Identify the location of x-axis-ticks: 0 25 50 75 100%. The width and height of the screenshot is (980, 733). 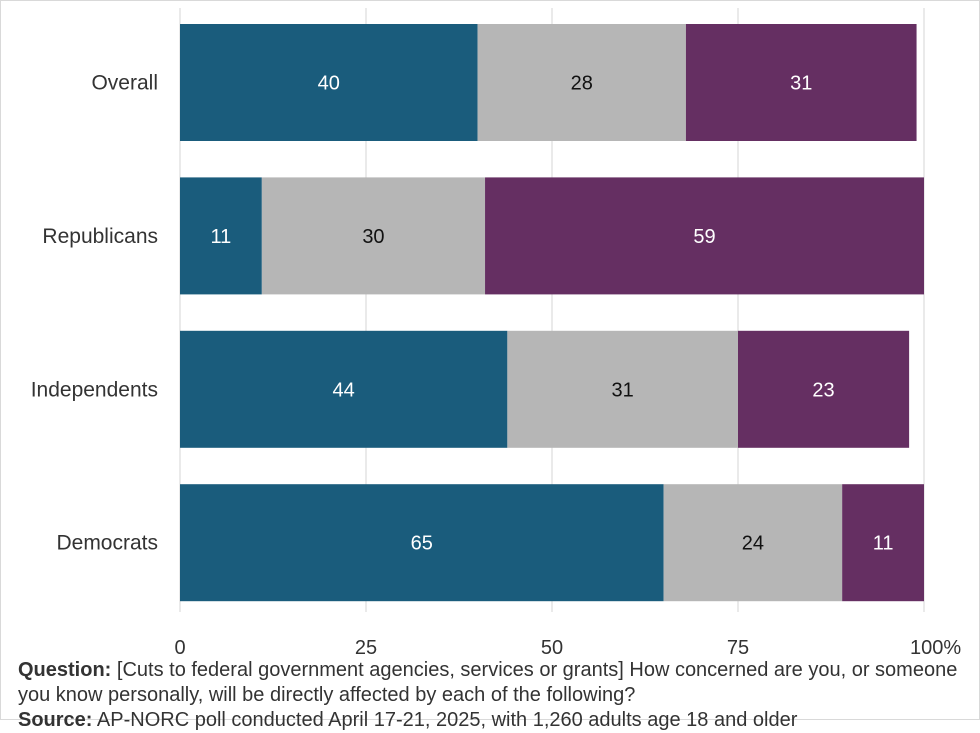
(567, 648).